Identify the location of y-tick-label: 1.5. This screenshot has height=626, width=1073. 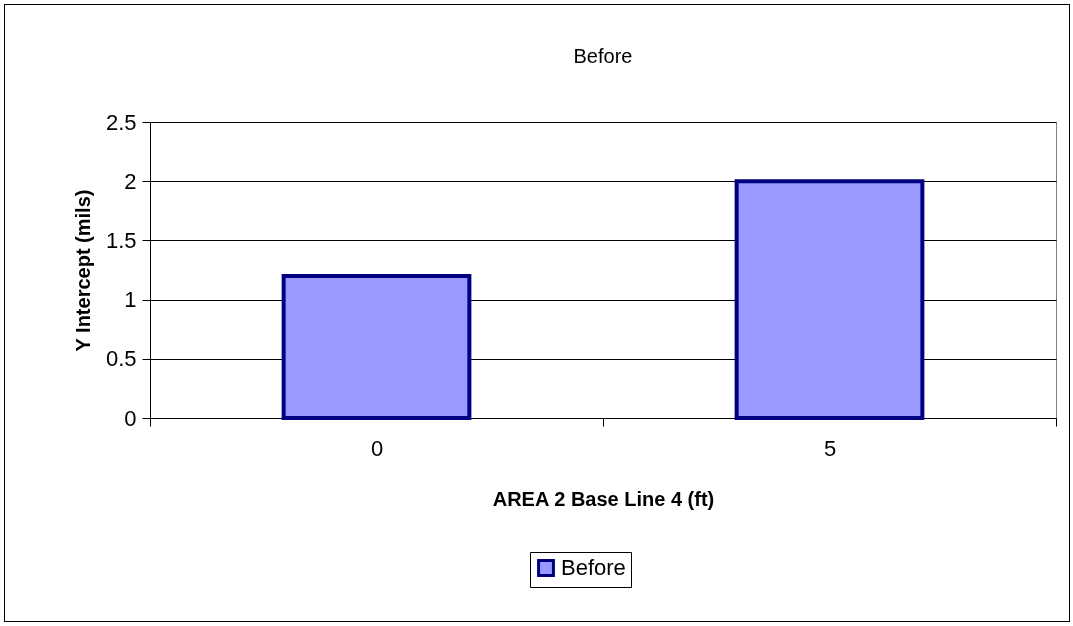
(121, 240).